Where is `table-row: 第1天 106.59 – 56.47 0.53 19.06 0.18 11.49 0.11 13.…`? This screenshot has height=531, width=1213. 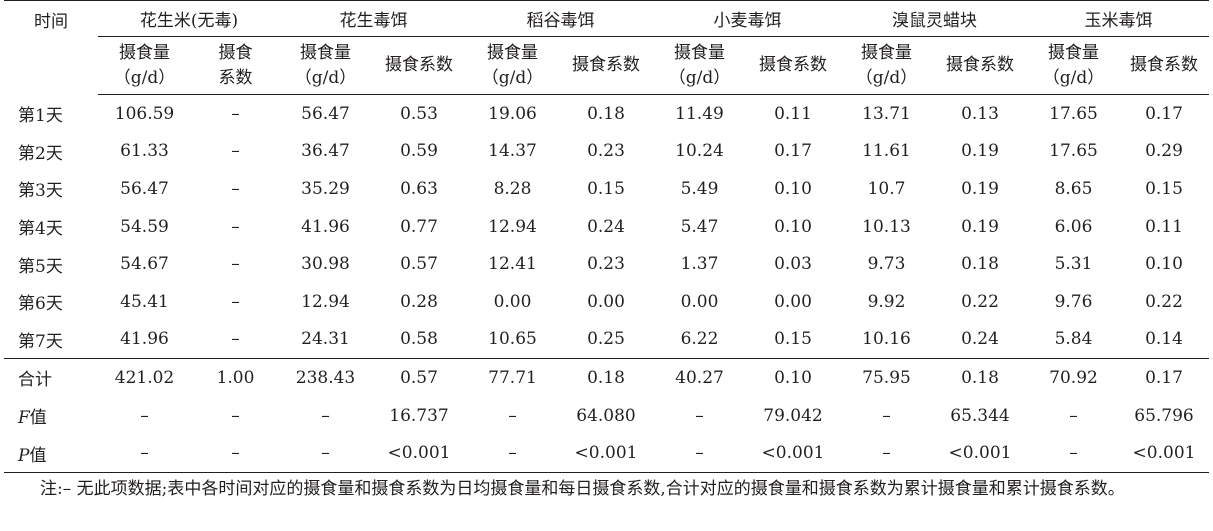 table-row: 第1天 106.59 – 56.47 0.53 19.06 0.18 11.49 0.11 13.… is located at coordinates (606, 114).